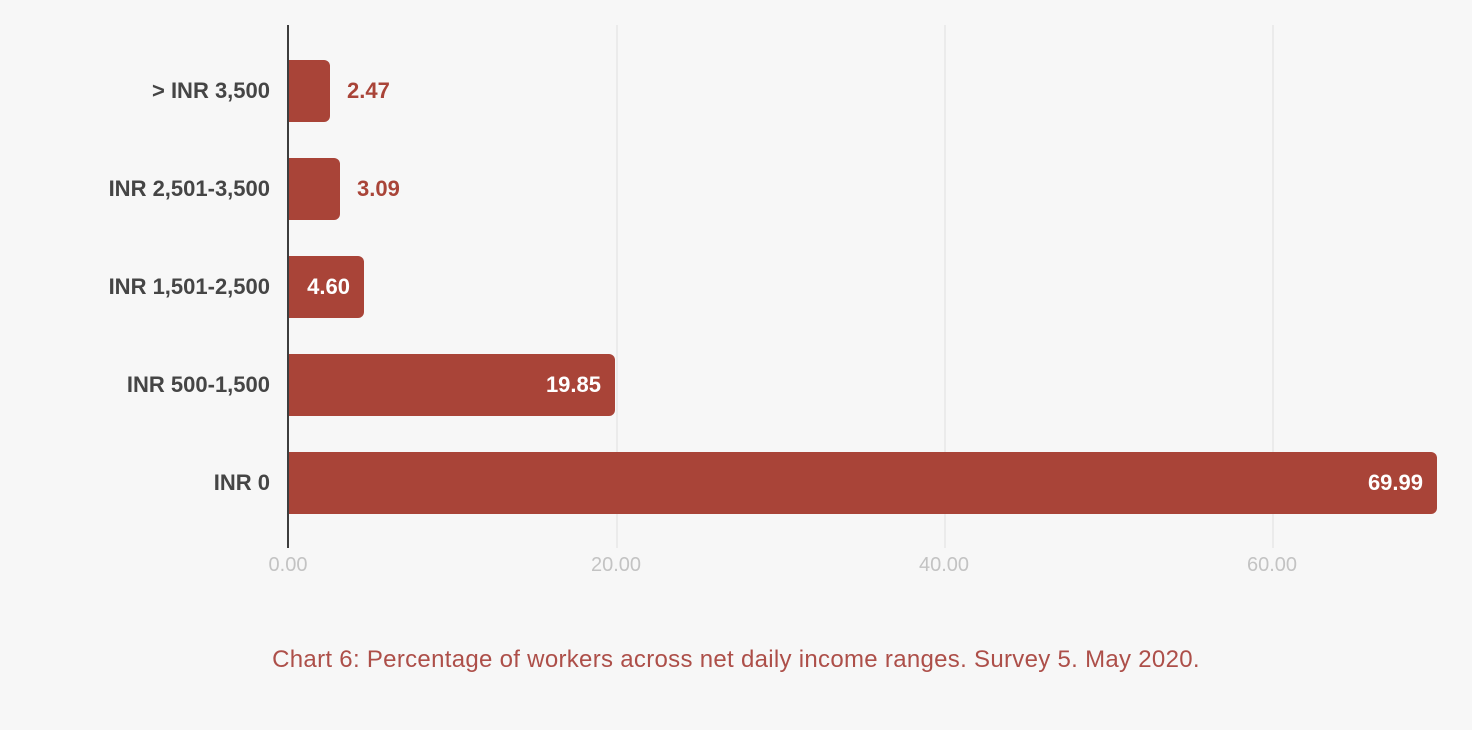 The image size is (1472, 730). I want to click on category-label-4: INR 0, so click(241, 482).